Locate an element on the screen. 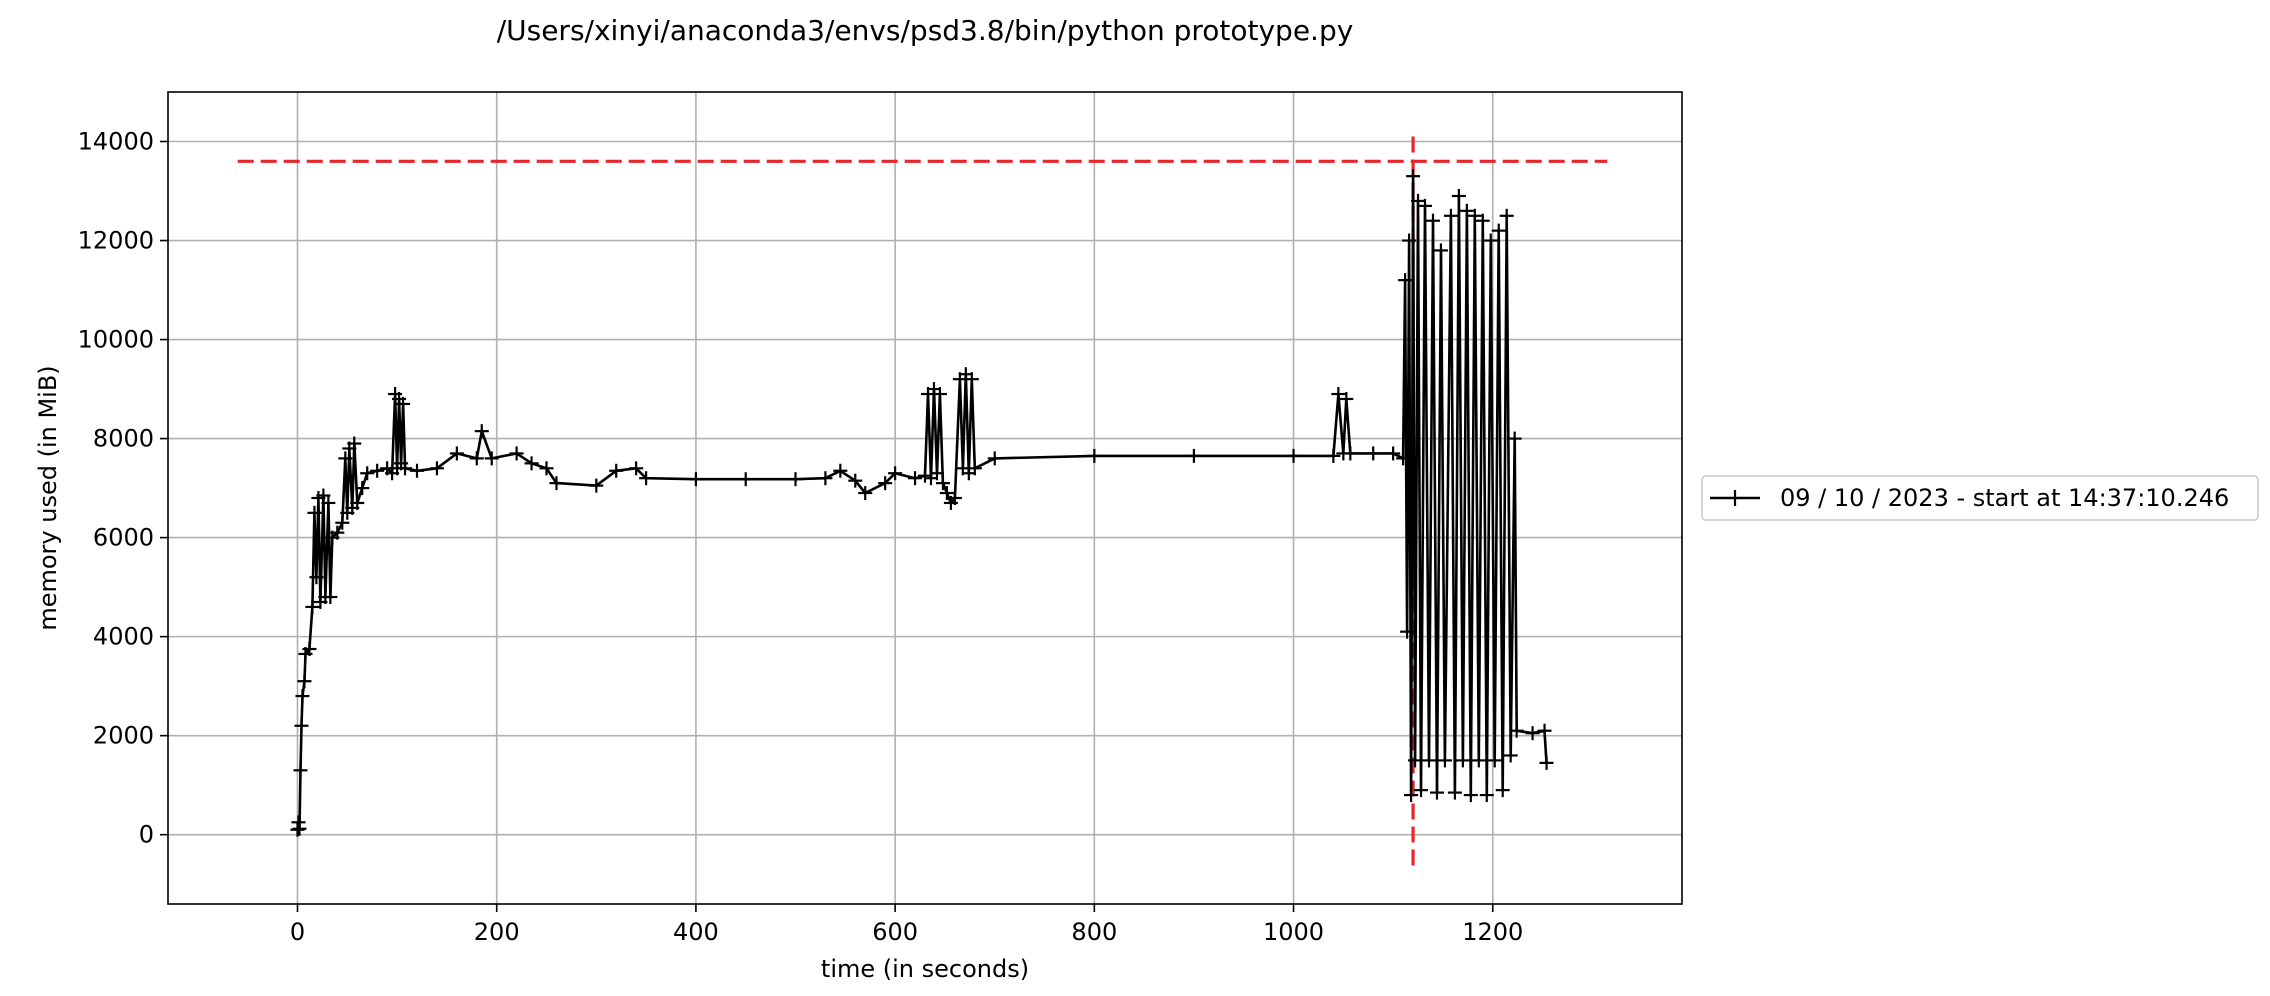 The width and height of the screenshot is (2270, 996). x-tick-label-1: 200 is located at coordinates (497, 932).